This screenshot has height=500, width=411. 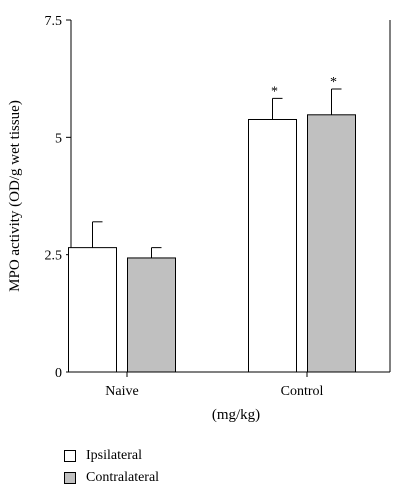 I want to click on legend-label-ipsilateral: Ipsilateral, so click(x=114, y=455).